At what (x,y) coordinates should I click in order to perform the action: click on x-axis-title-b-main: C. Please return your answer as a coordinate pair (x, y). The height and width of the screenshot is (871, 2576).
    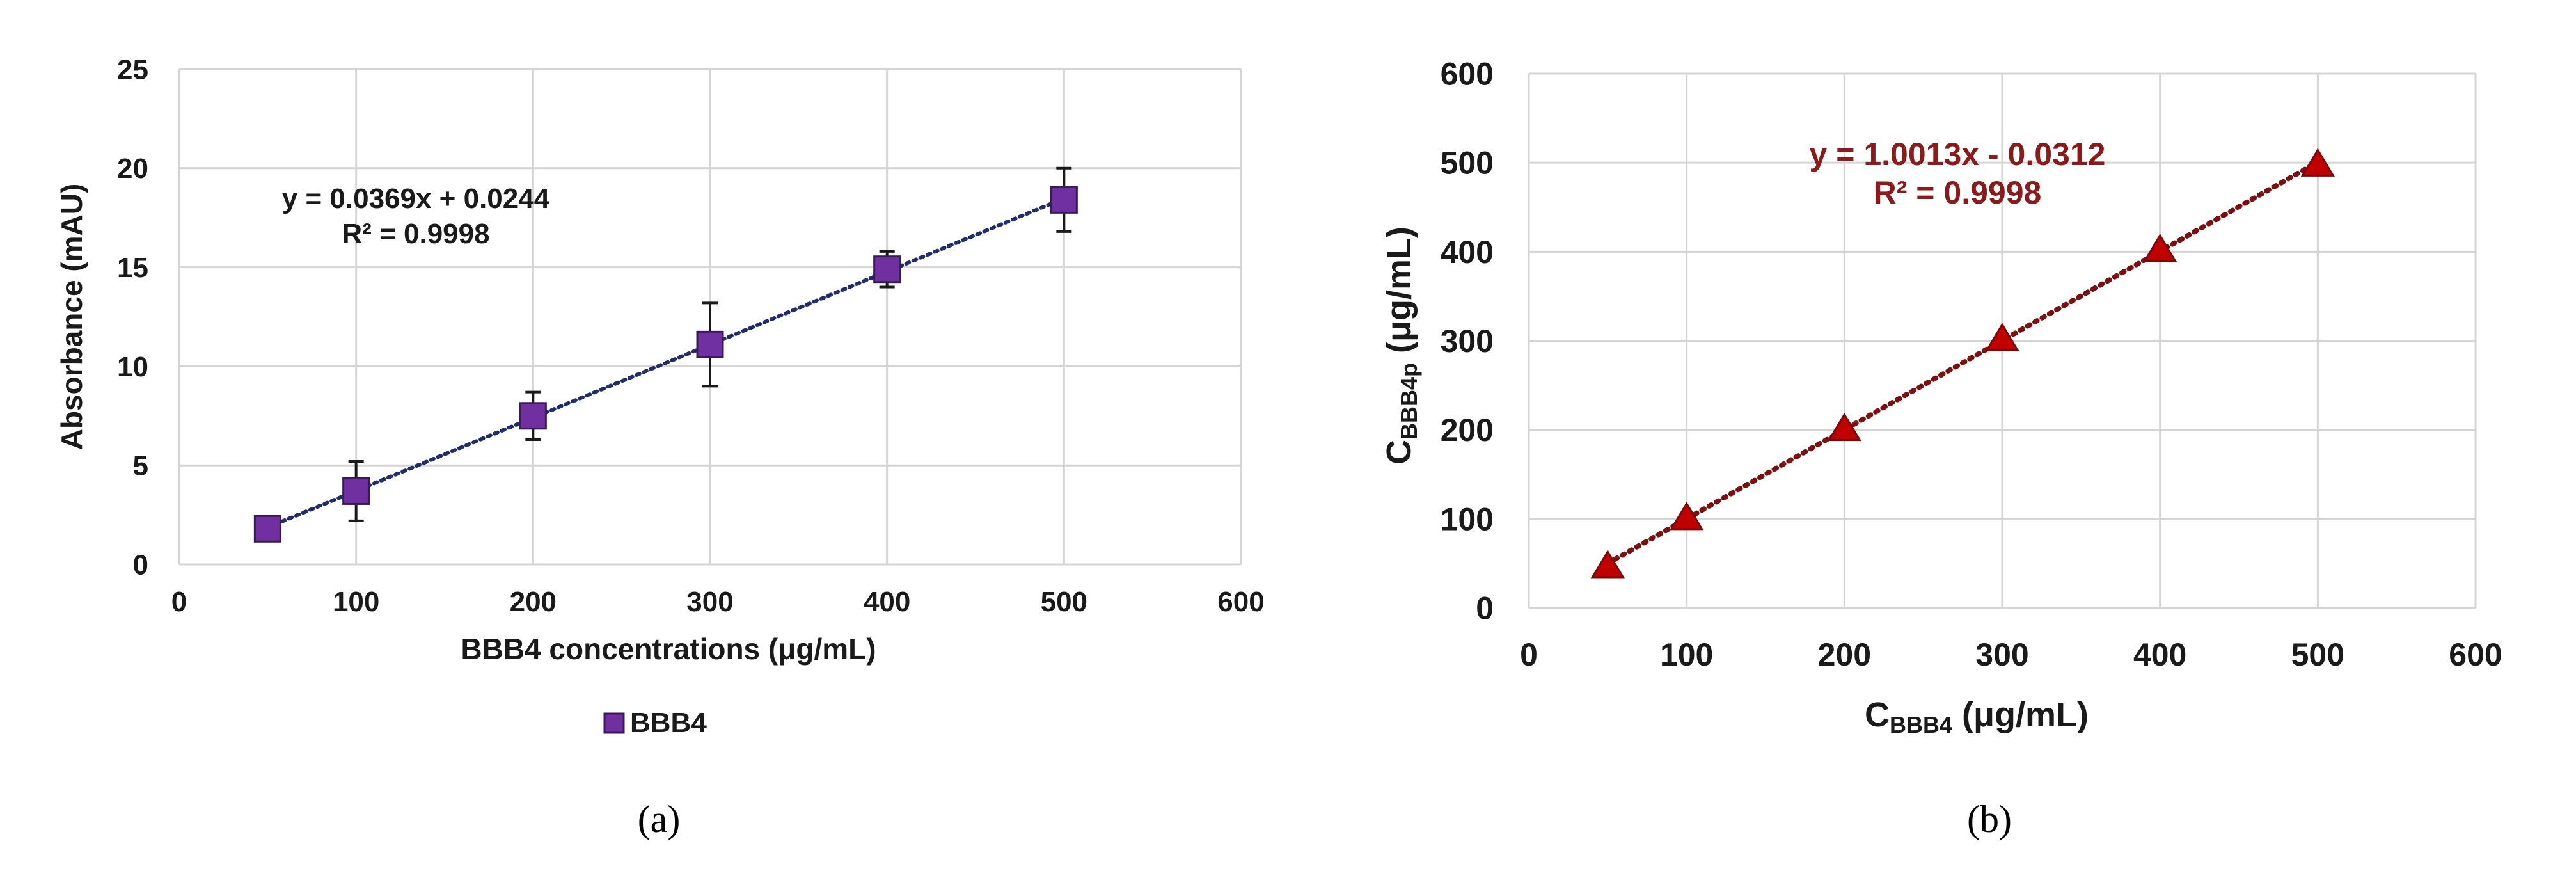
    Looking at the image, I should click on (1877, 715).